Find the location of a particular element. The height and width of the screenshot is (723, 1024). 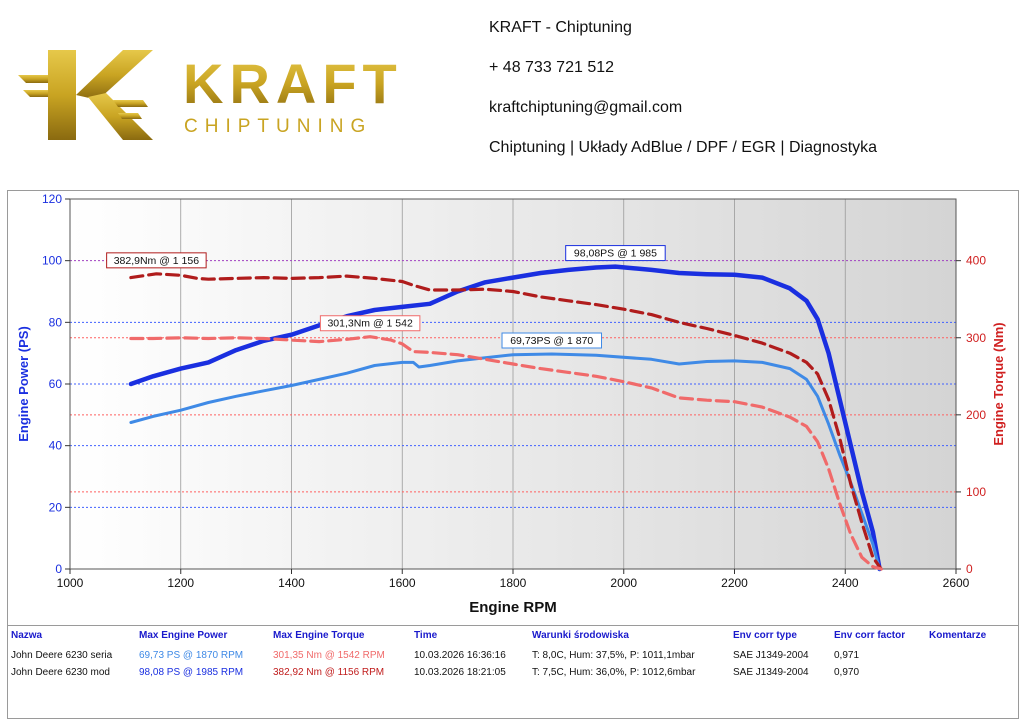

x-tick-label: 1200 is located at coordinates (180, 583).